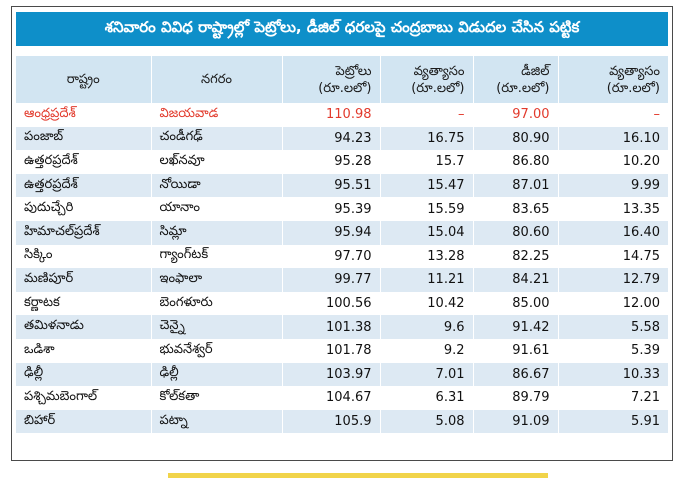 The width and height of the screenshot is (684, 478). I want to click on cell-diesel: 86.67, so click(515, 374).